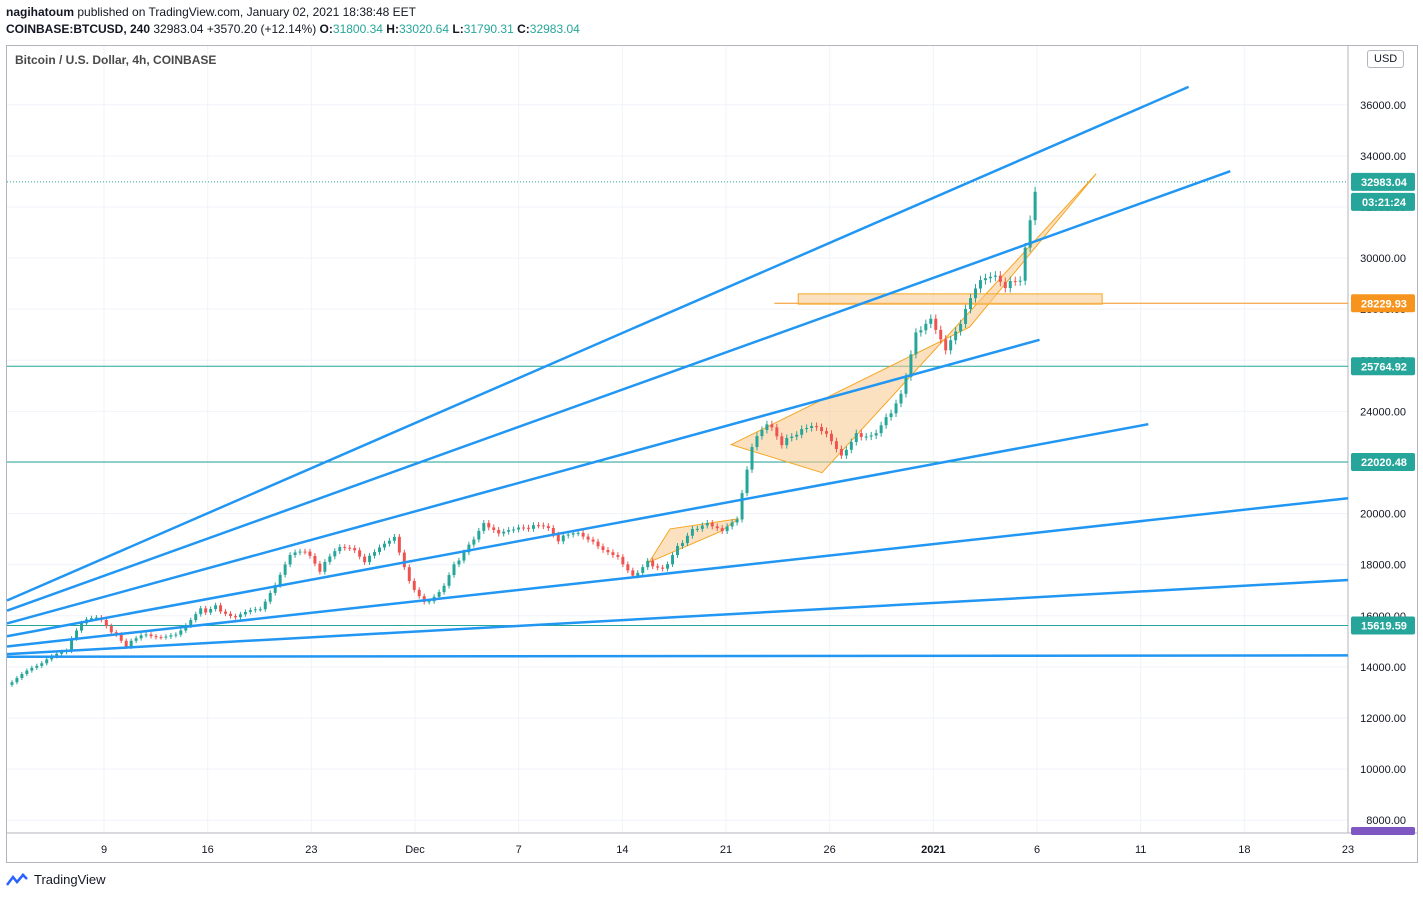 The width and height of the screenshot is (1423, 900). I want to click on footer-brand: TradingView, so click(70, 879).